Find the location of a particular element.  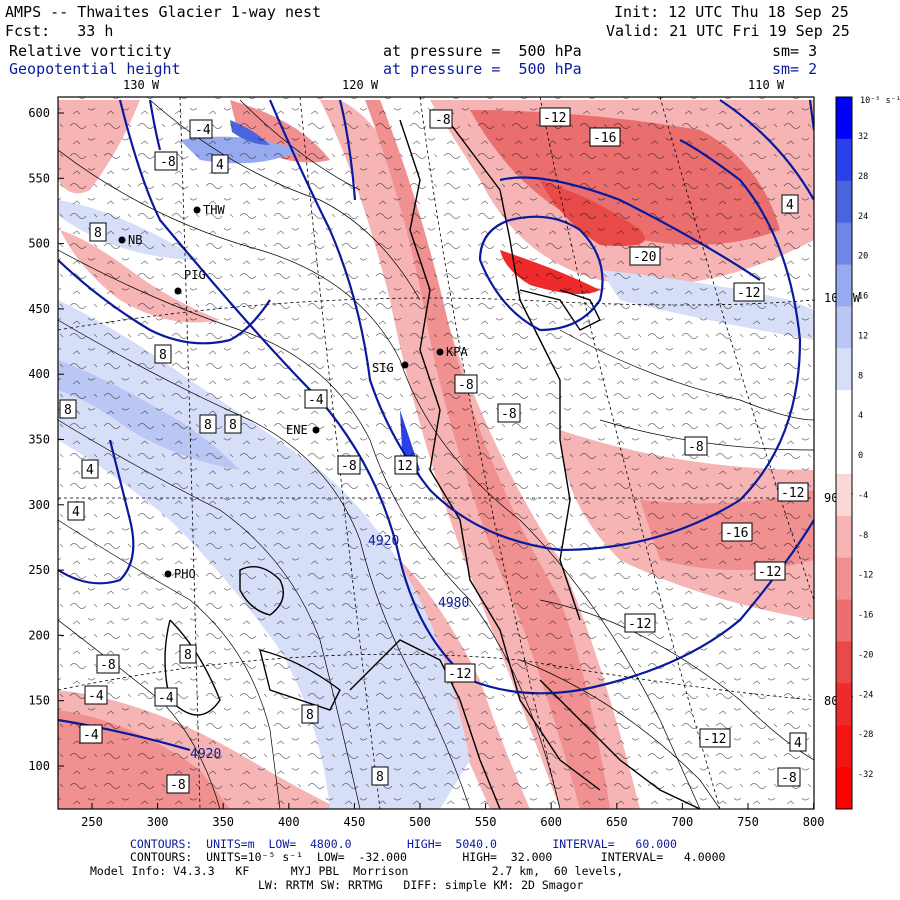

station-pig: PIG is located at coordinates (190, 281).